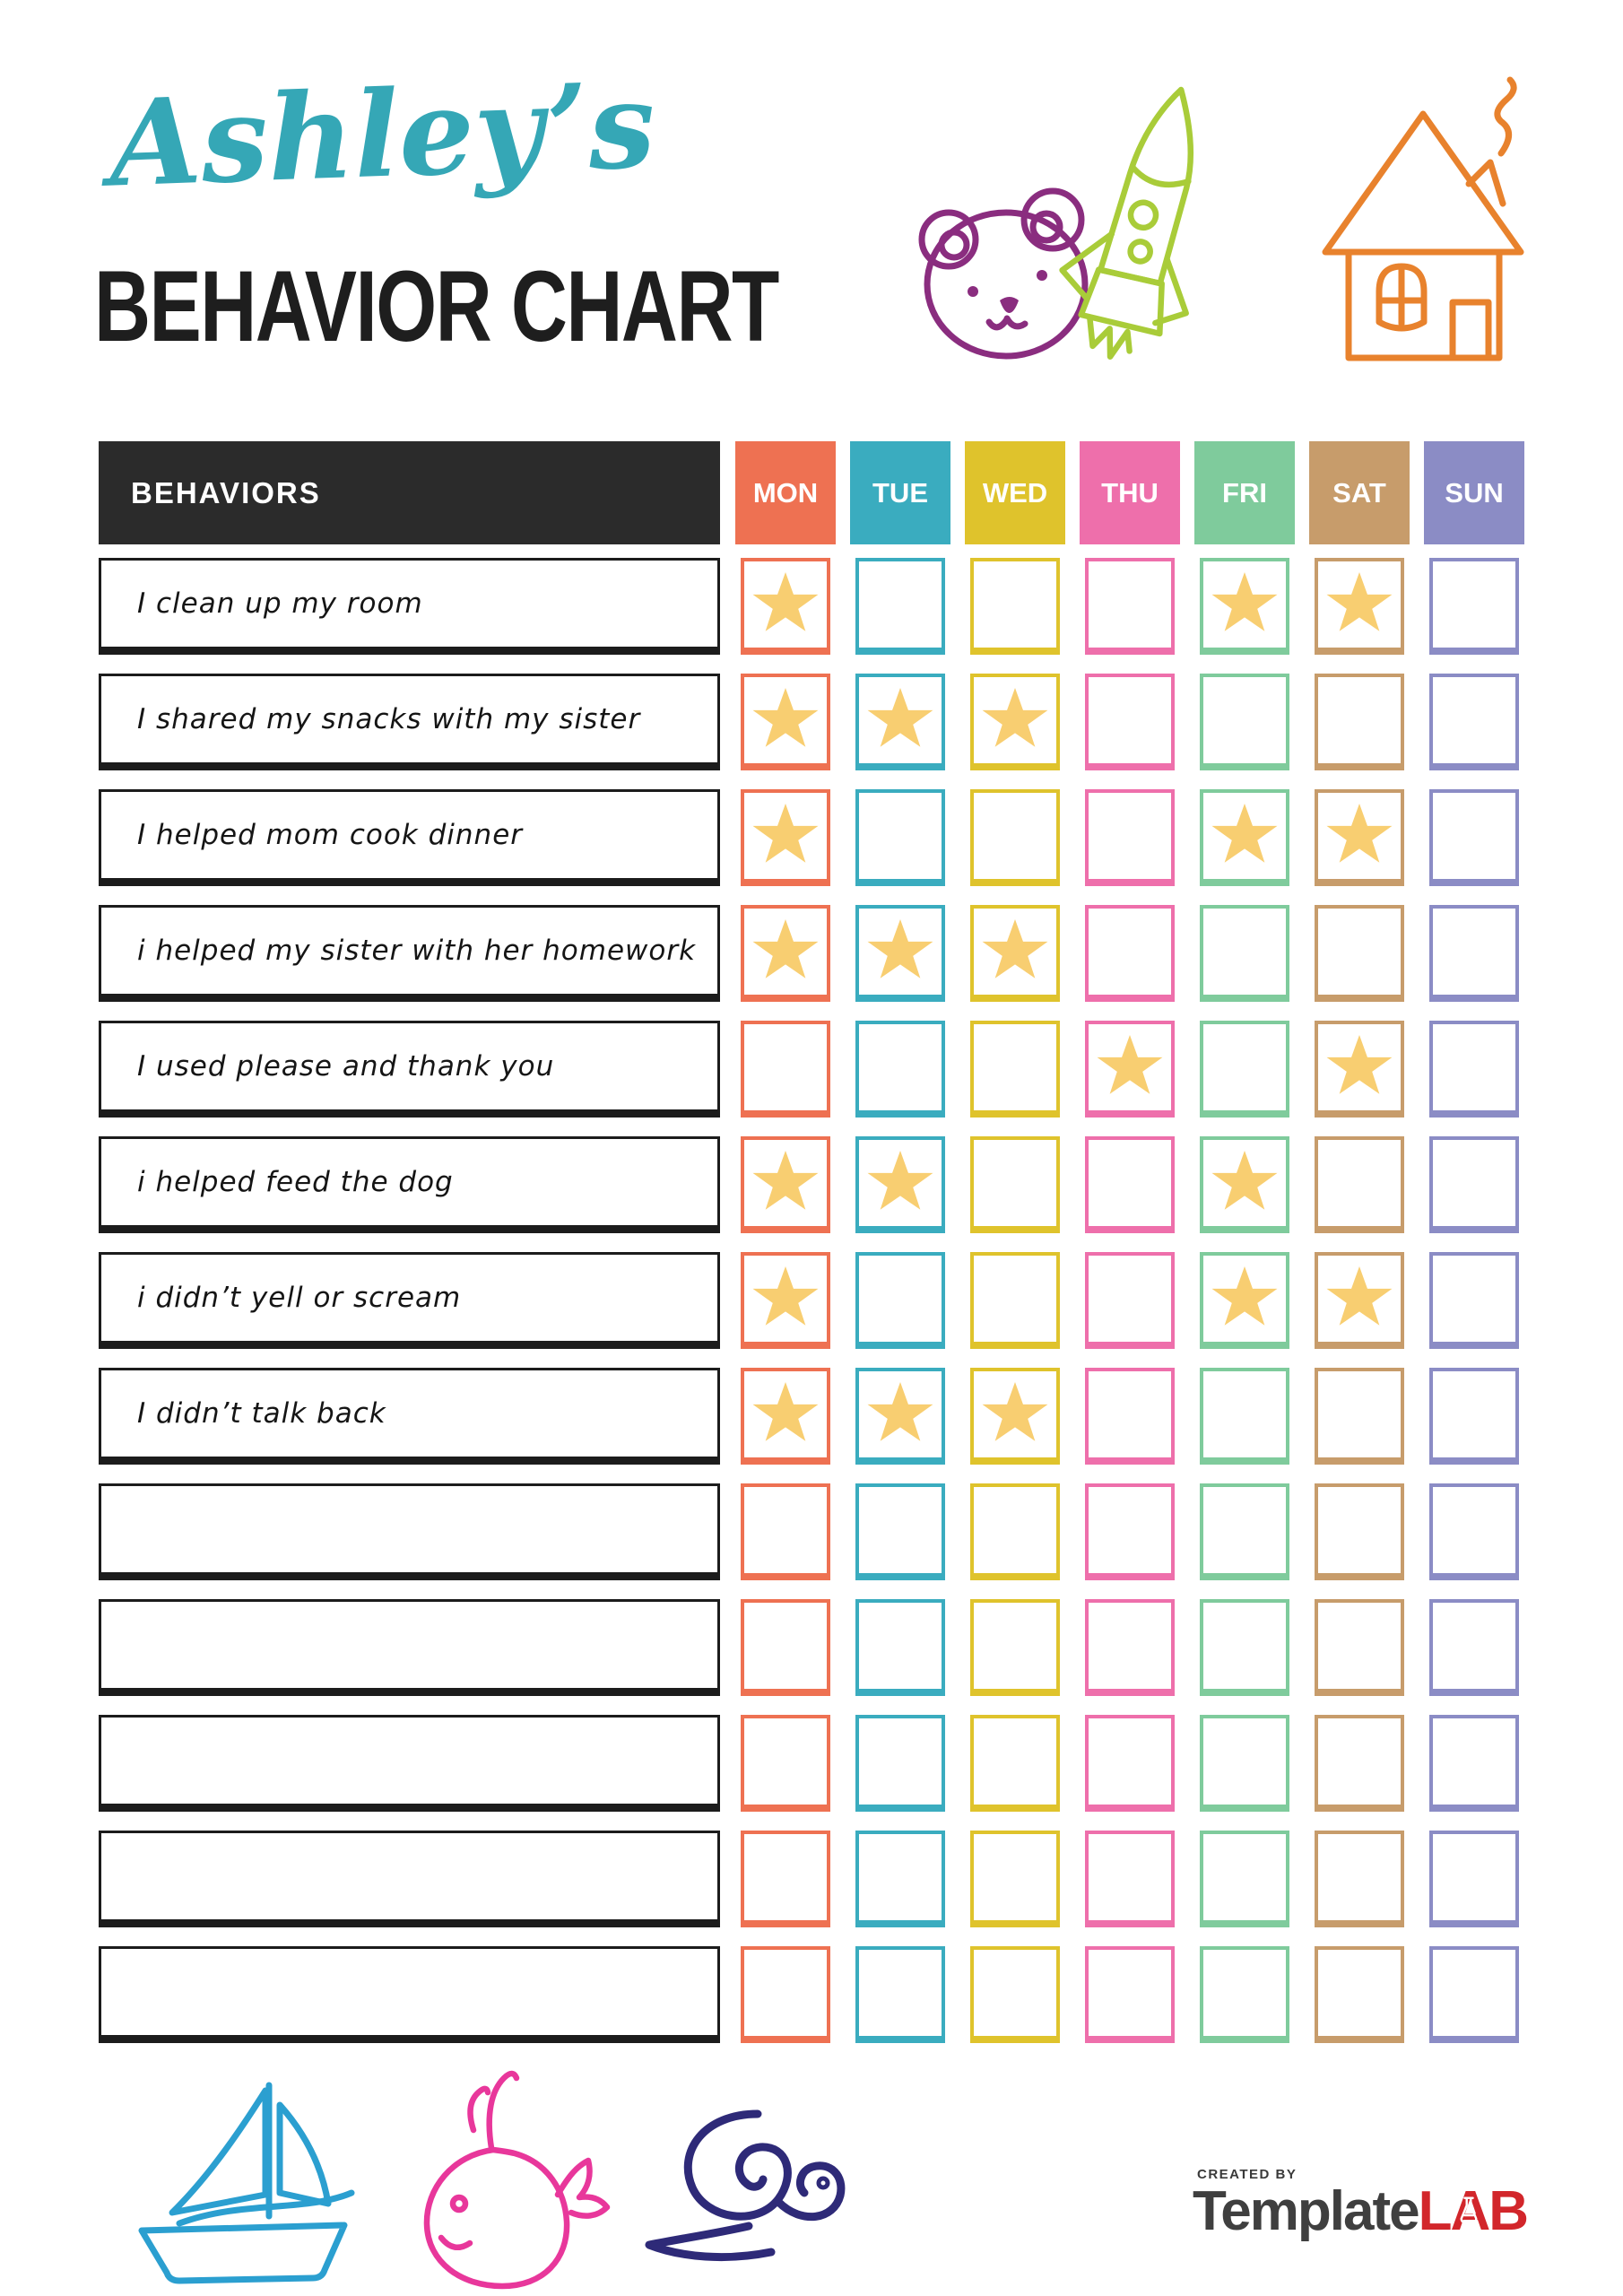 The image size is (1623, 2296). I want to click on brand-name: TemplateLAB, so click(1361, 2211).